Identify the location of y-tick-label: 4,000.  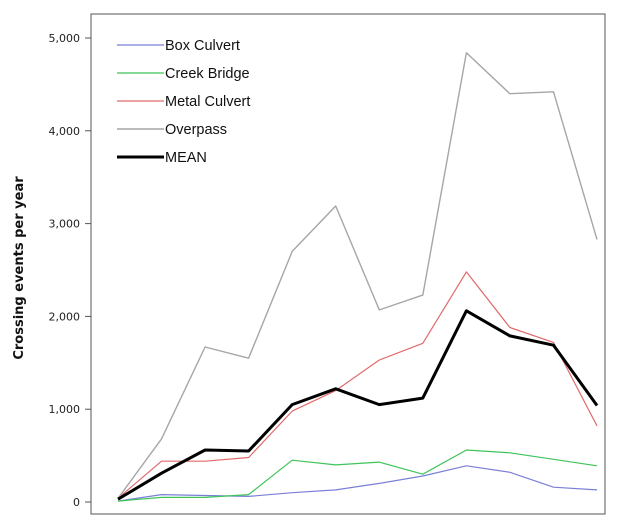
(65, 131).